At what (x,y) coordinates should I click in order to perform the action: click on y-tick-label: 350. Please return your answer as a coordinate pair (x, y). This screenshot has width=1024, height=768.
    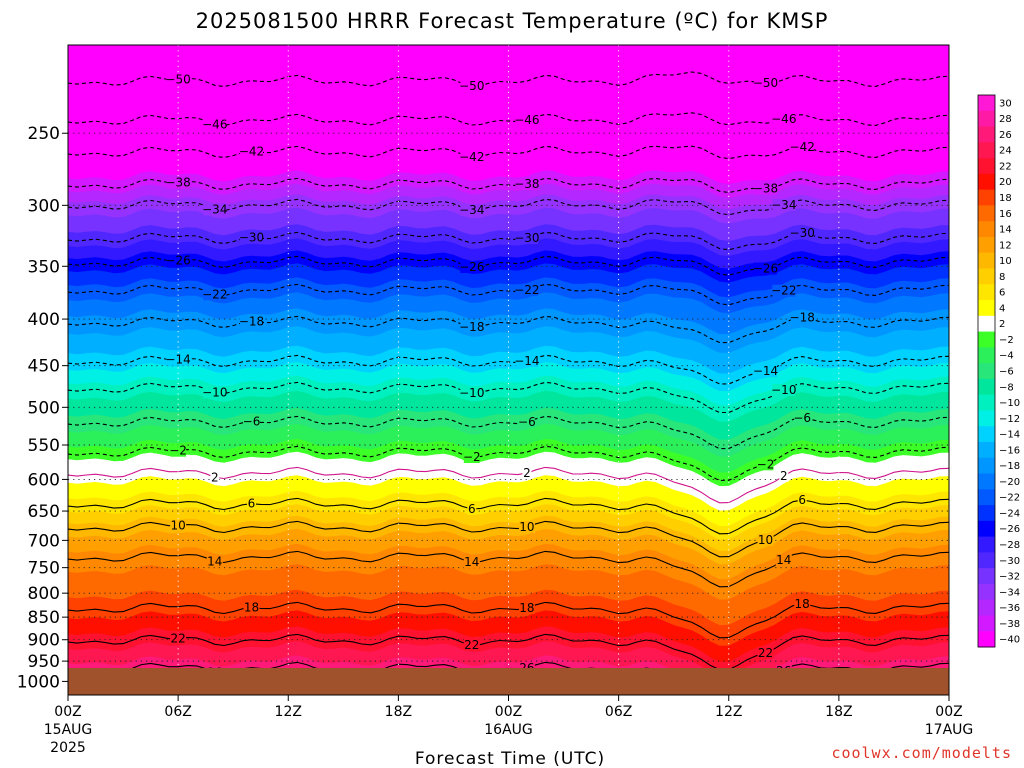
    Looking at the image, I should click on (44, 267).